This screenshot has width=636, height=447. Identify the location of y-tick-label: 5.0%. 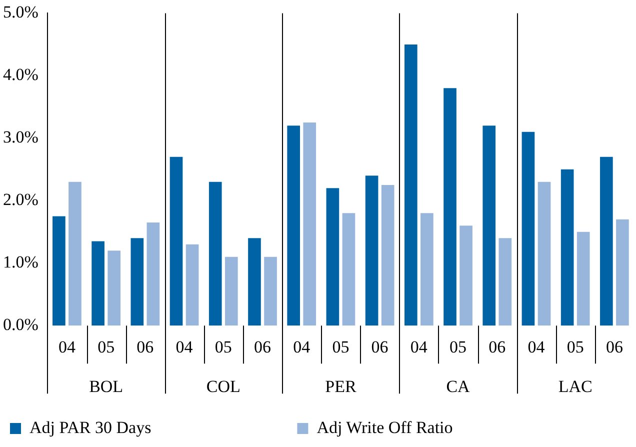
(20, 12).